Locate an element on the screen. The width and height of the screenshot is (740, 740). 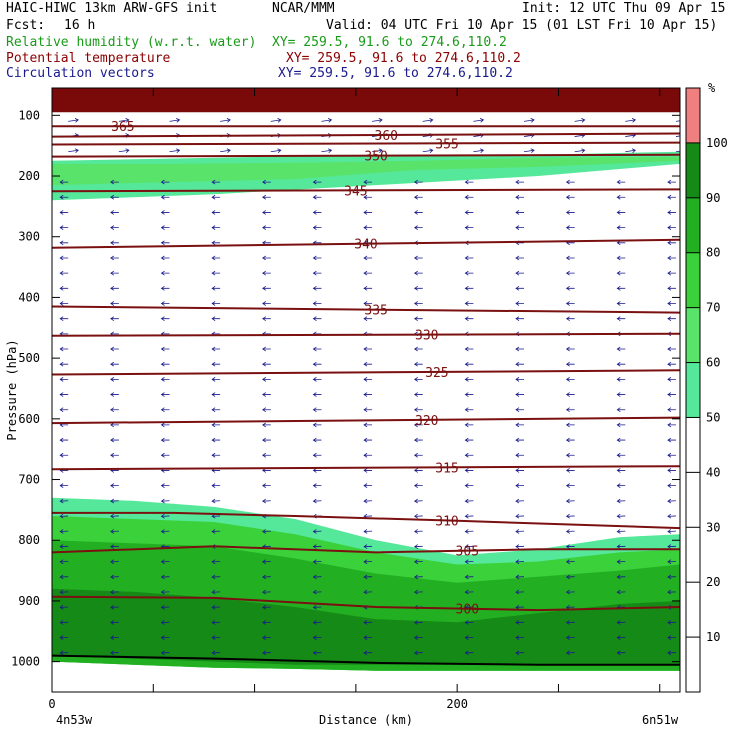
header-fcst-label: Fcst: is located at coordinates (26, 25).